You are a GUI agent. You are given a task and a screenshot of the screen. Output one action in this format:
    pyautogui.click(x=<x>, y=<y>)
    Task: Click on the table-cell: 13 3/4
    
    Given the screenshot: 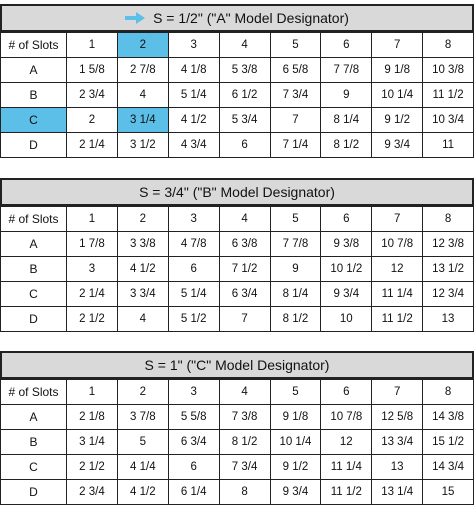 What is the action you would take?
    pyautogui.click(x=397, y=442)
    